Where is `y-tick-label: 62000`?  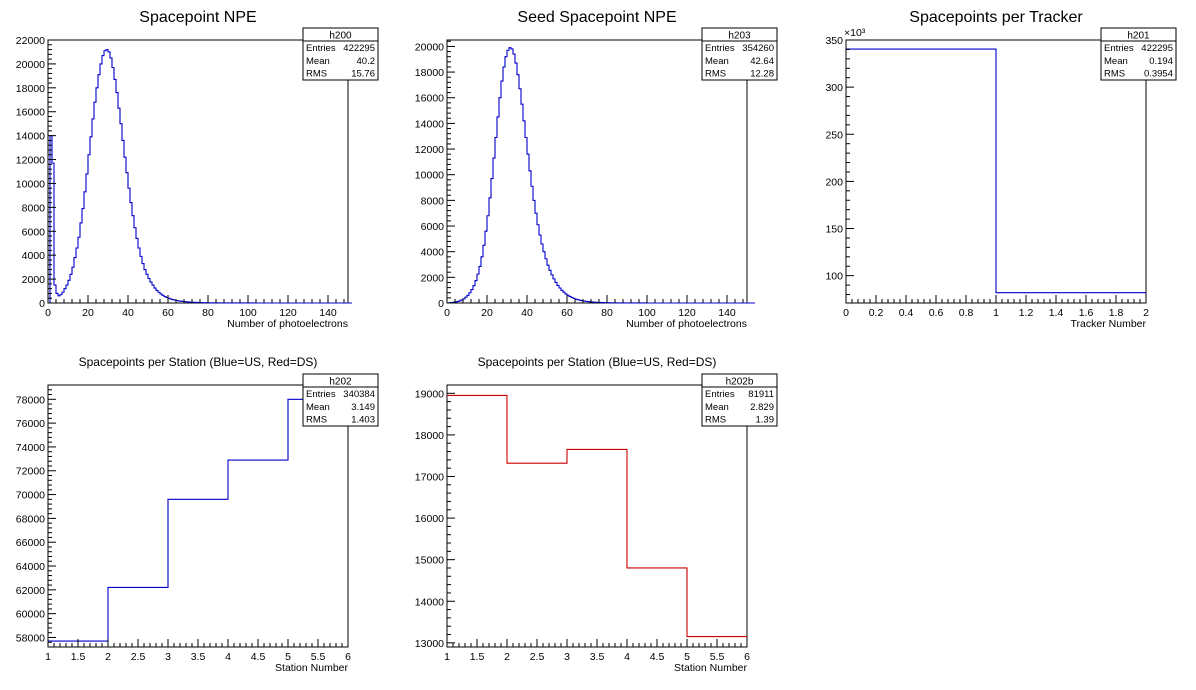 y-tick-label: 62000 is located at coordinates (30, 591).